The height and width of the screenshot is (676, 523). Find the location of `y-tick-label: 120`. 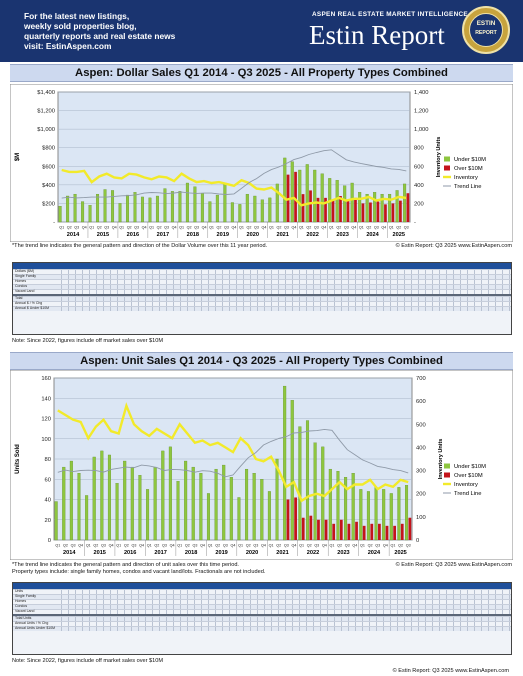

y-tick-label: 120 is located at coordinates (46, 420).